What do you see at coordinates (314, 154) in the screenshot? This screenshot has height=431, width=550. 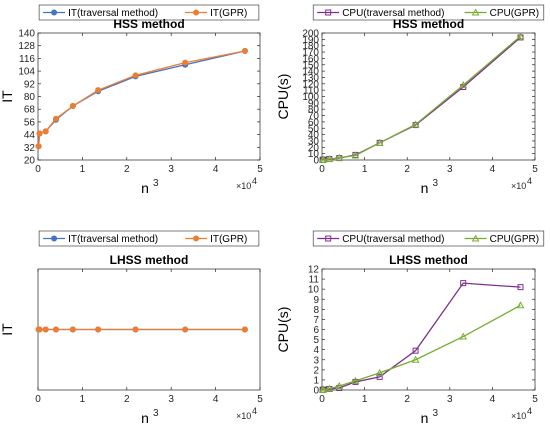 I see `y-tick-label: 10` at bounding box center [314, 154].